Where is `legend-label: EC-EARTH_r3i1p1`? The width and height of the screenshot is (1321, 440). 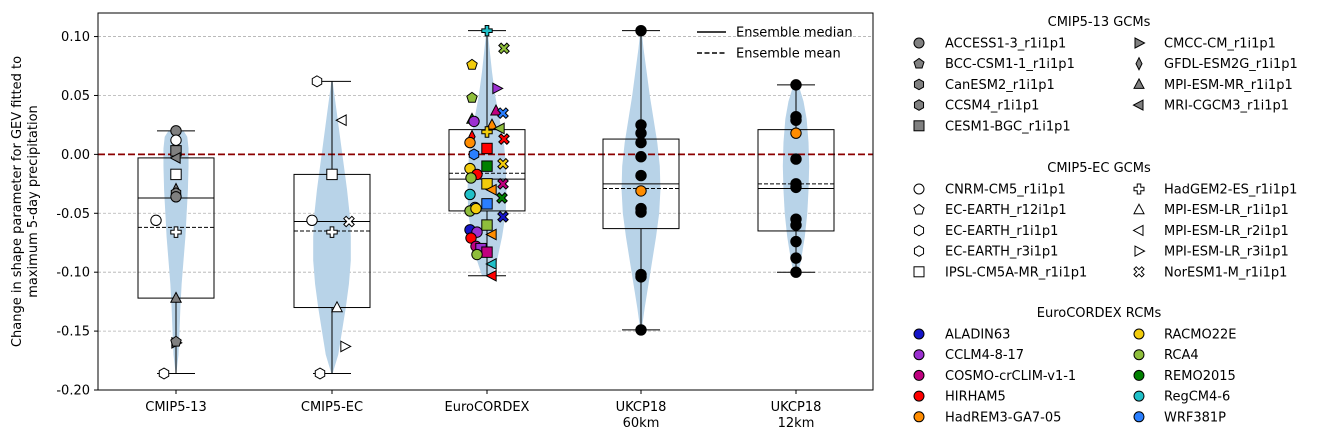 legend-label: EC-EARTH_r3i1p1 is located at coordinates (1001, 252).